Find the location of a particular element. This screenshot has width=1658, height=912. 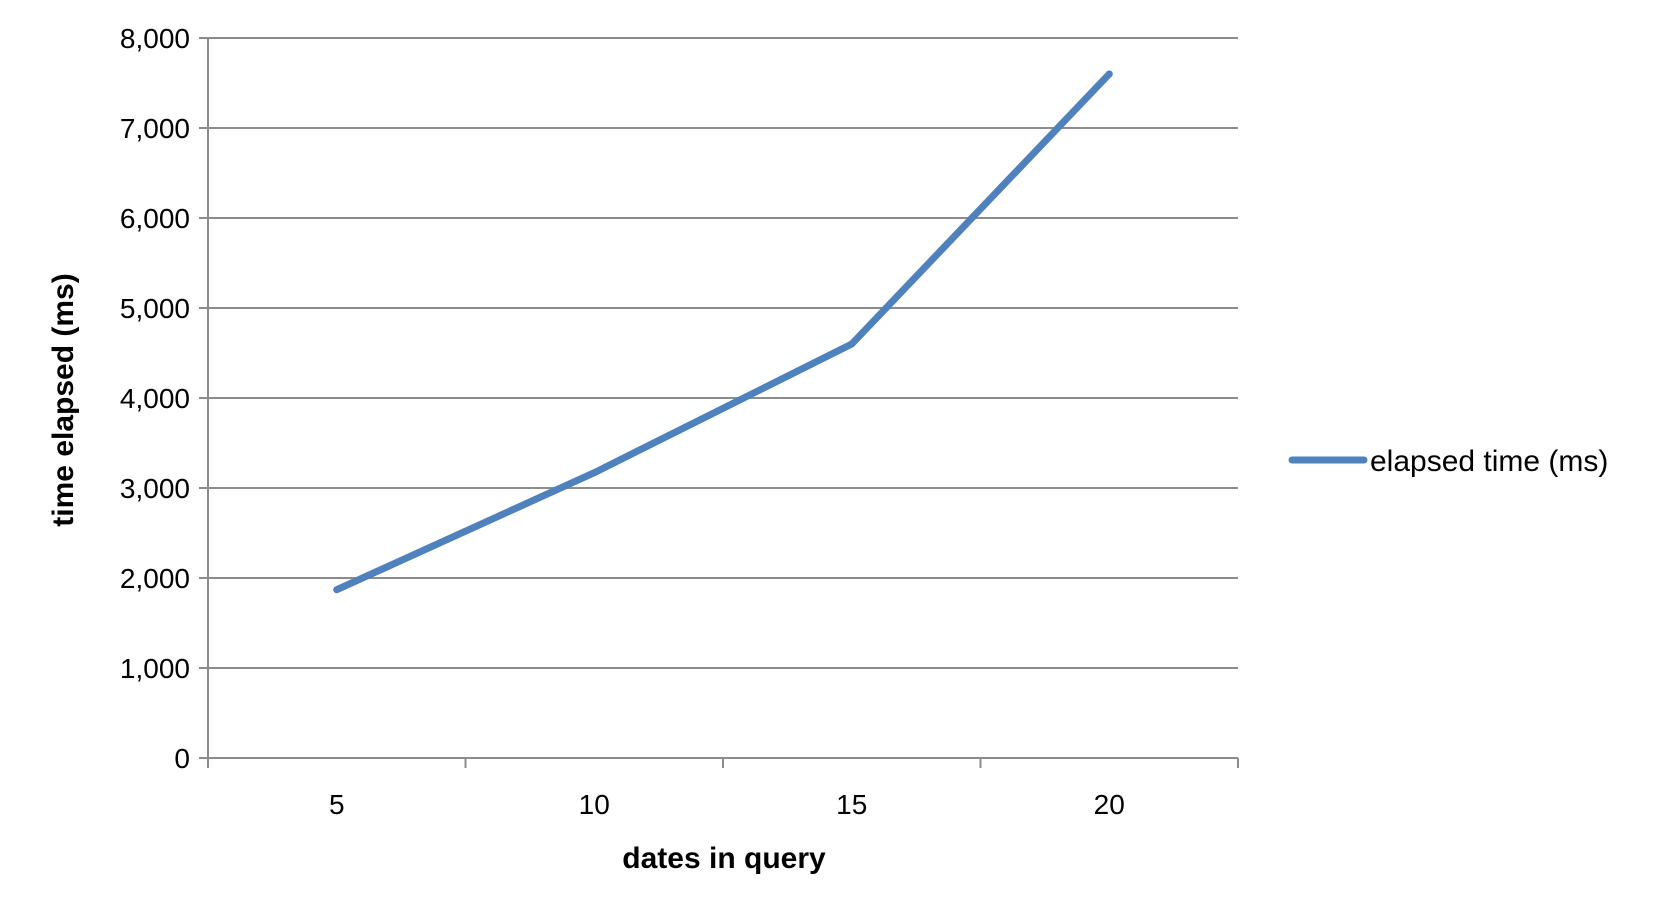

y-tick-label: 4,000 is located at coordinates (155, 398).